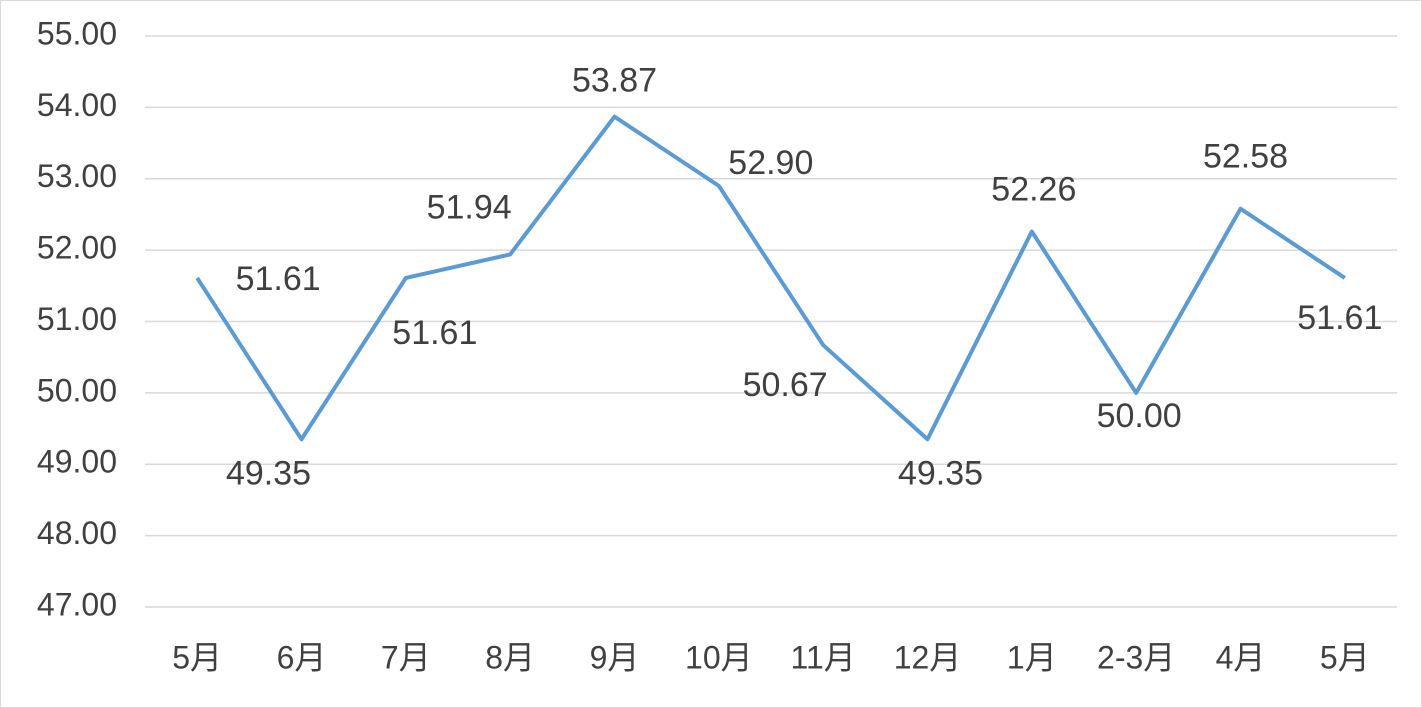 This screenshot has width=1422, height=708. What do you see at coordinates (302, 657) in the screenshot?
I see `x-tick-label: 6月` at bounding box center [302, 657].